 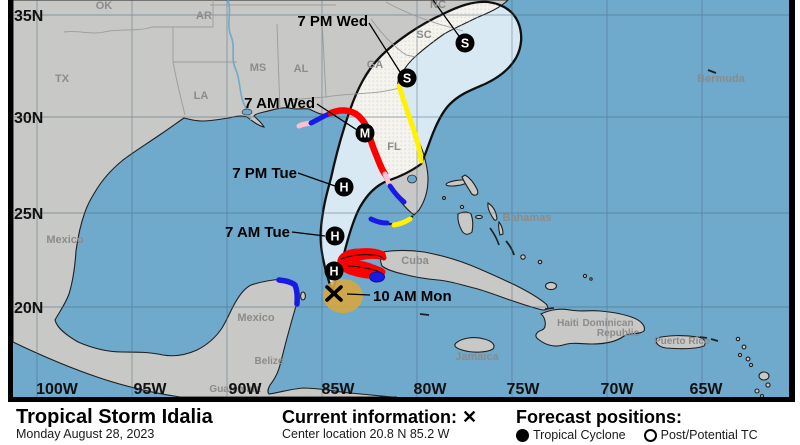 I want to click on label-guatemala: Guatemala, so click(x=235, y=389).